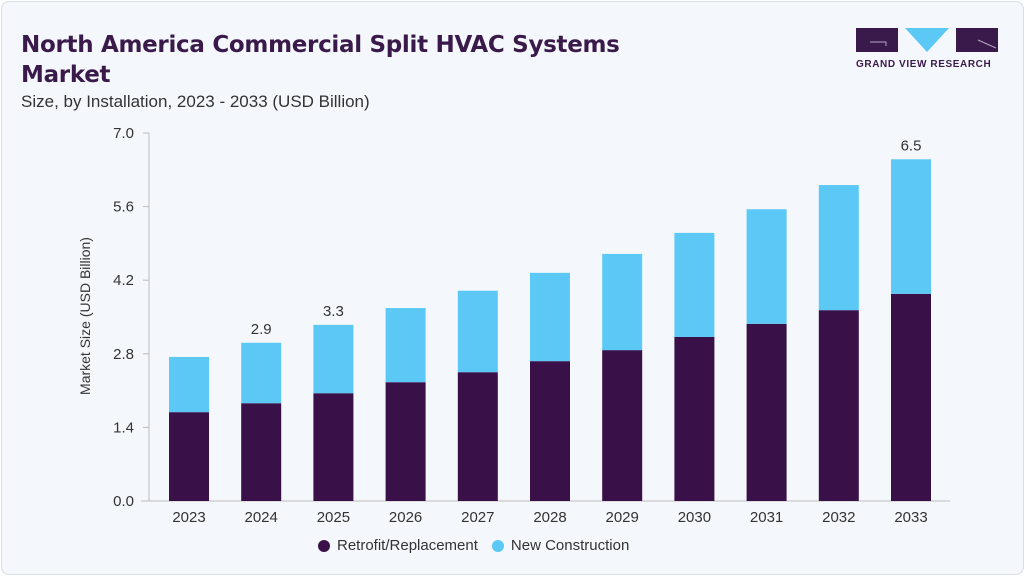  I want to click on bar-new-construction-2023, so click(189, 384).